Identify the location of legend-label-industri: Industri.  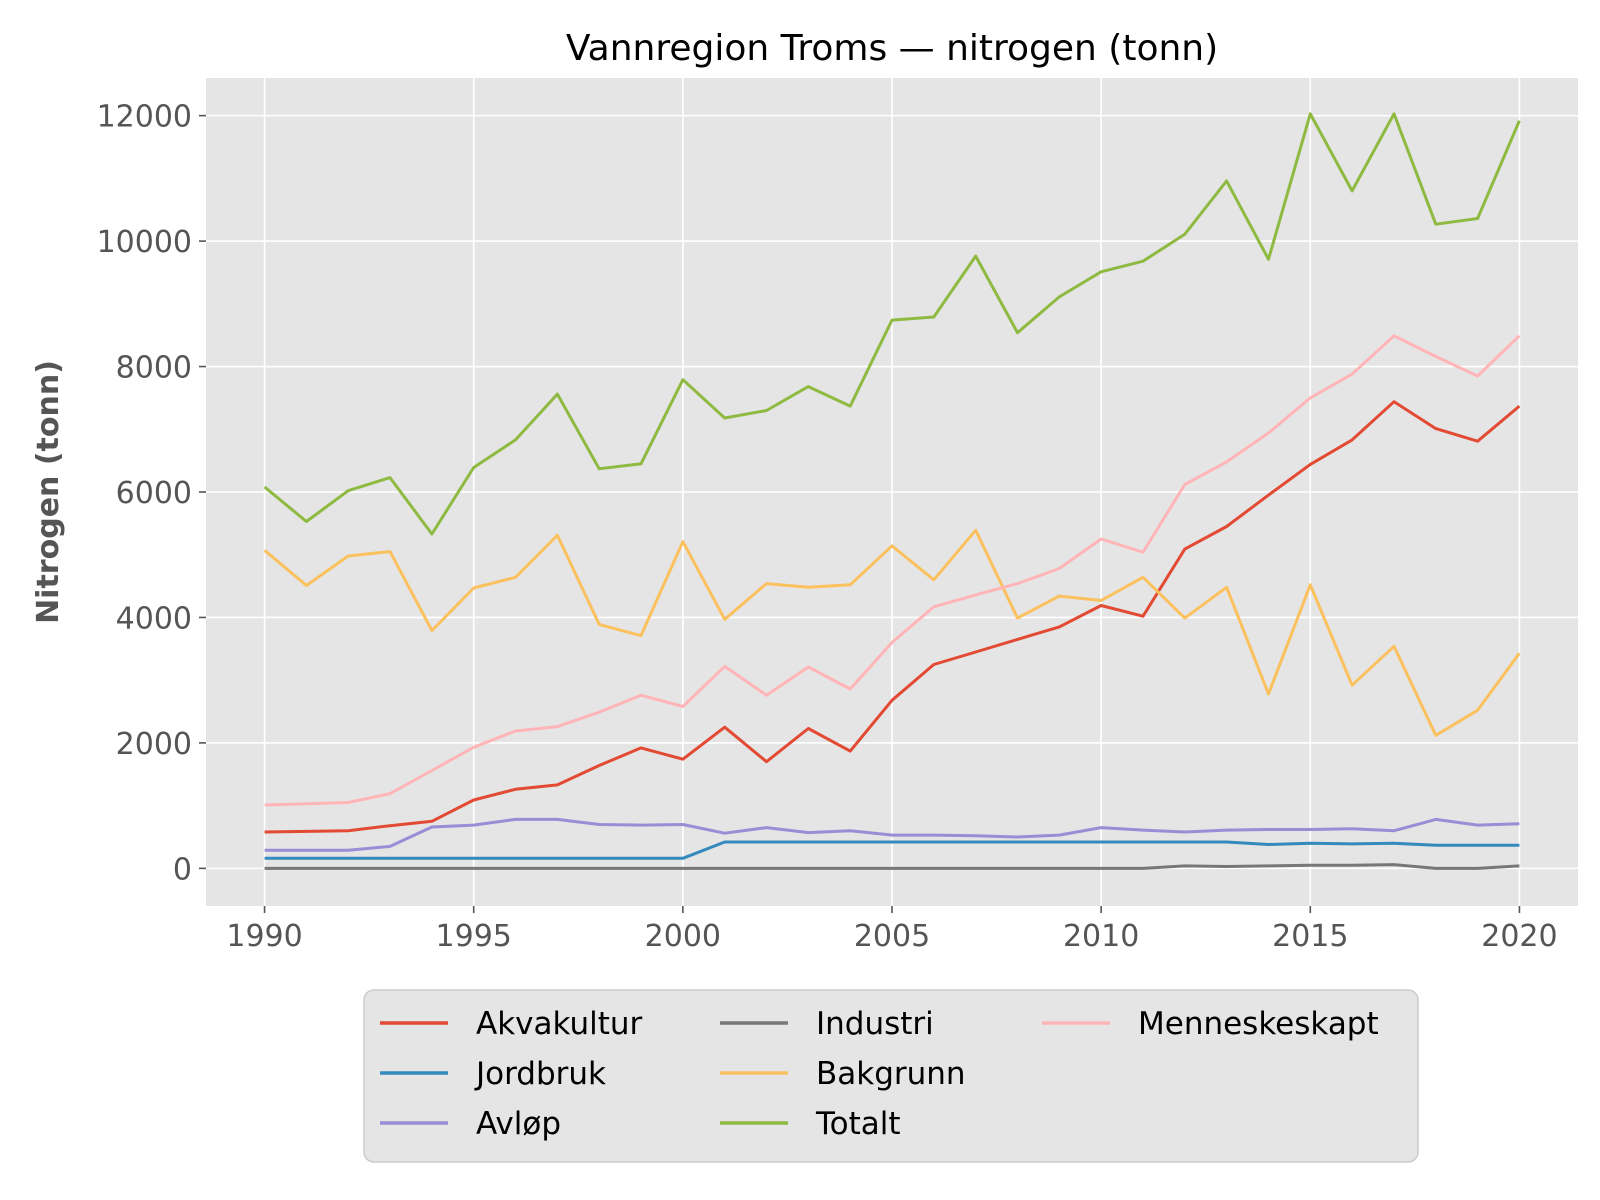
(875, 1024).